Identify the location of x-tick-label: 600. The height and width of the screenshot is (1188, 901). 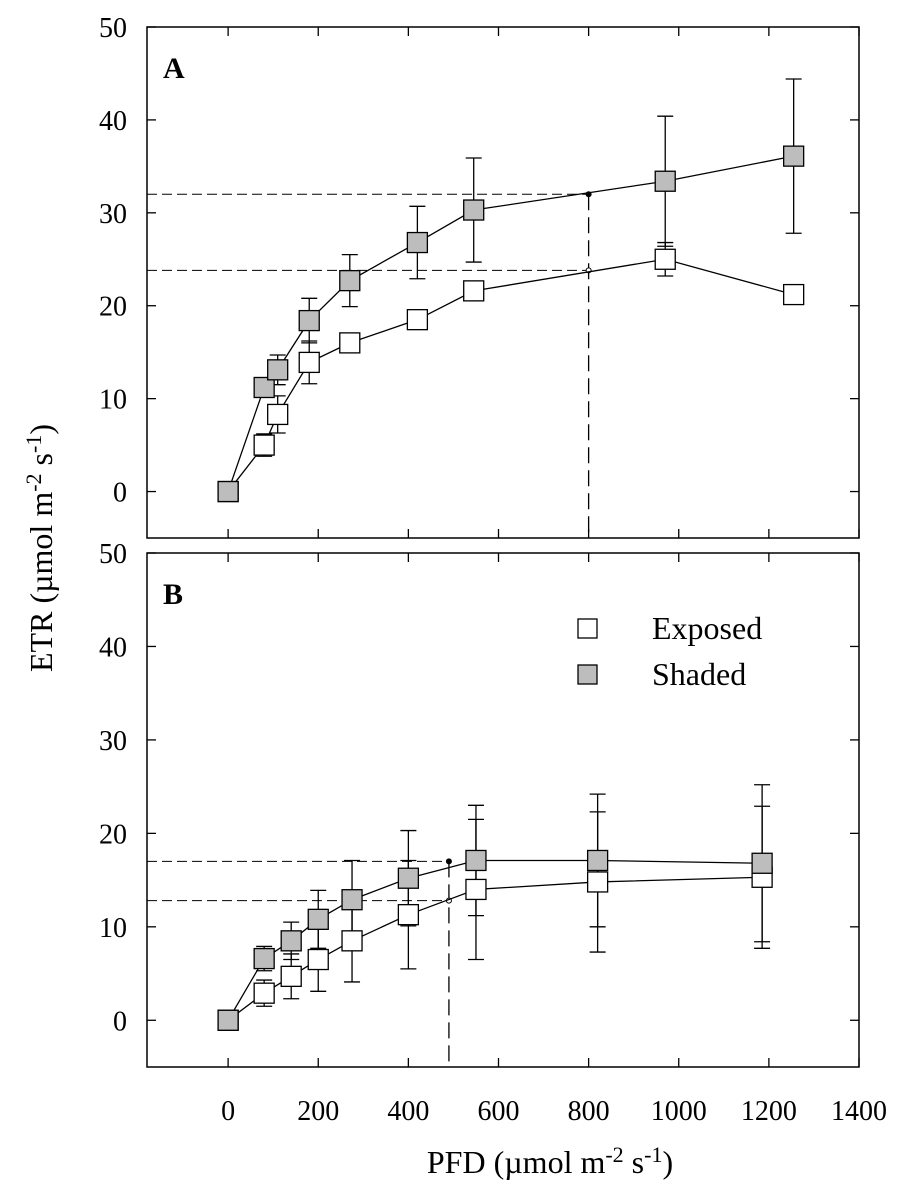
(498, 1111).